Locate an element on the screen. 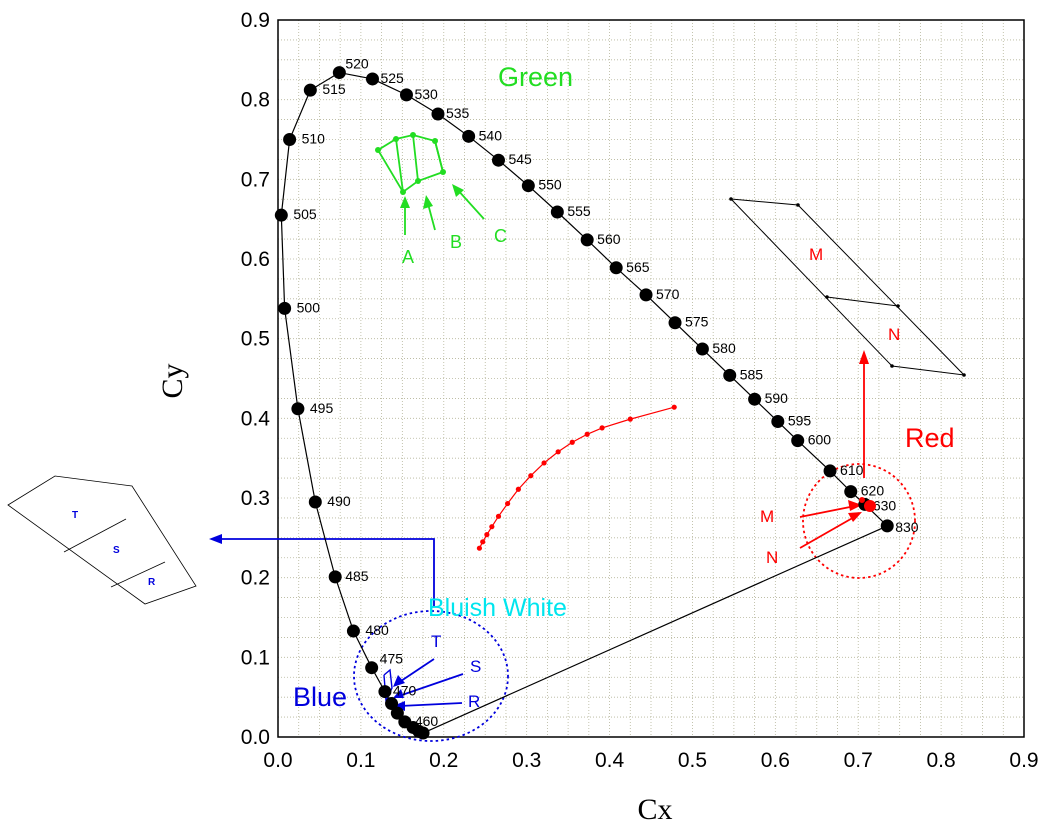 This screenshot has height=837, width=1057. wavelength-label: 470 is located at coordinates (405, 691).